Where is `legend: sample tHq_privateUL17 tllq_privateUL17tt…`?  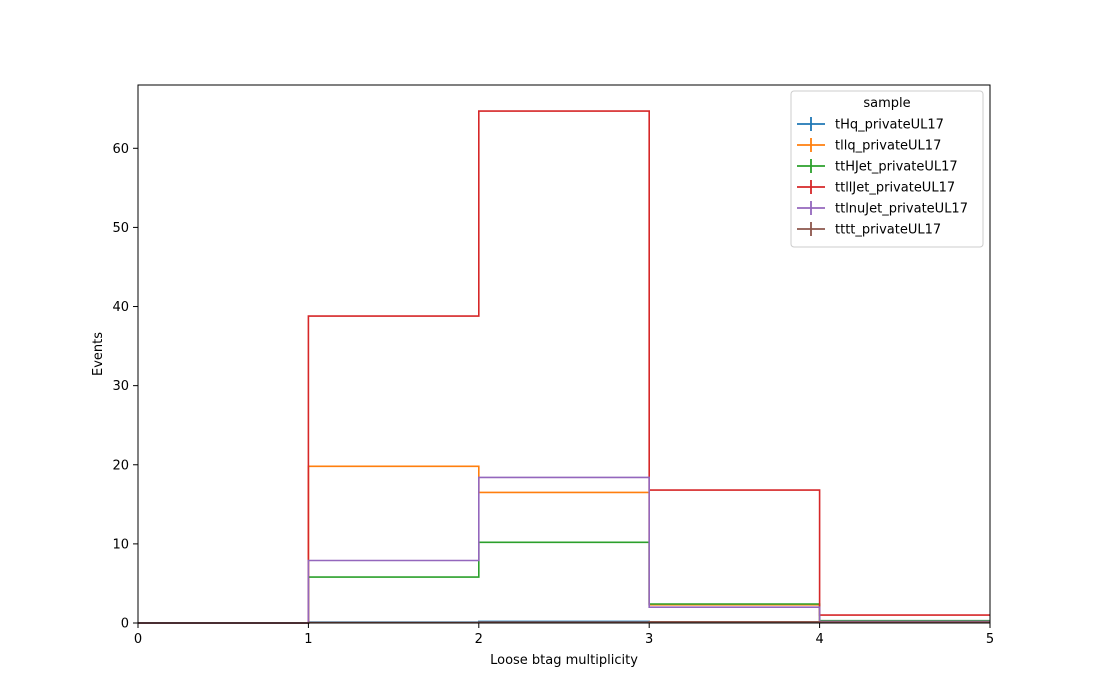
legend: sample tHq_privateUL17 tllq_privateUL17tt… is located at coordinates (887, 169).